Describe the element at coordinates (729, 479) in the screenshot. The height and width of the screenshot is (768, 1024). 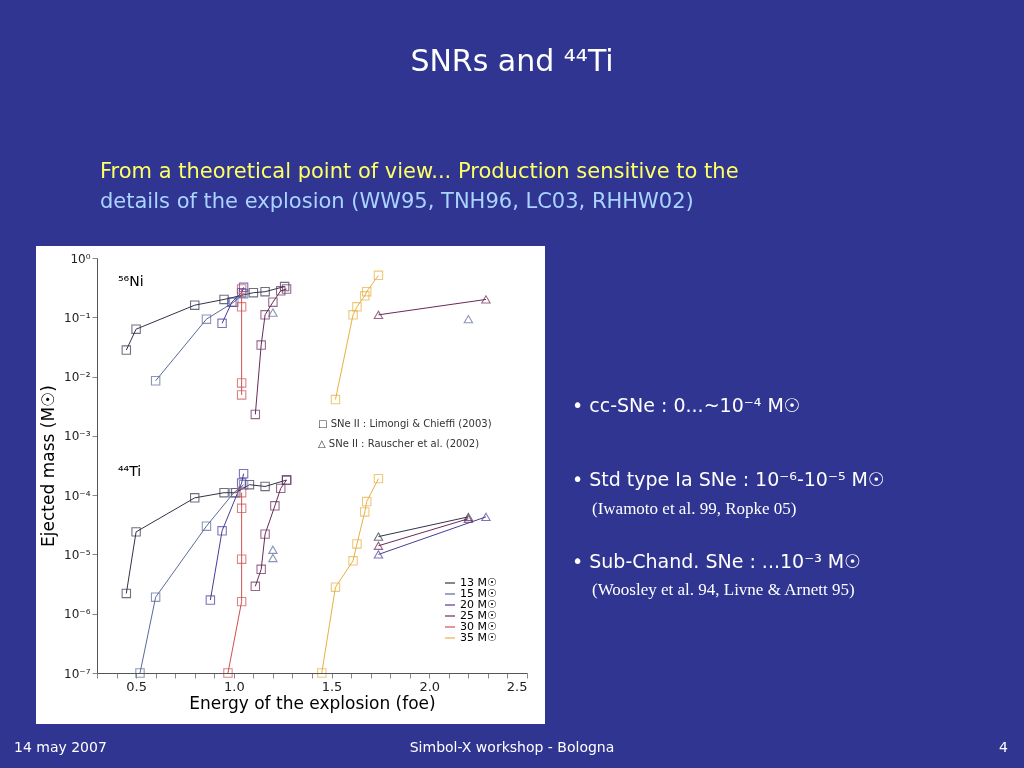
I see `text: • Std type Ia SNe : 10⁻⁶-10⁻⁵ M☉` at that location.